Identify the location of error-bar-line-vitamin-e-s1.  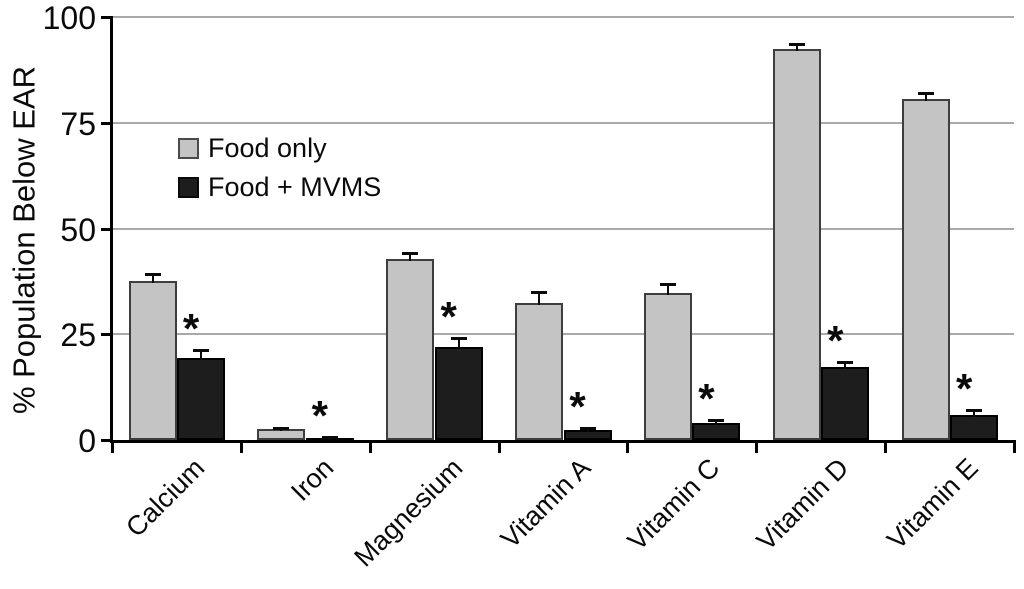
(974, 413).